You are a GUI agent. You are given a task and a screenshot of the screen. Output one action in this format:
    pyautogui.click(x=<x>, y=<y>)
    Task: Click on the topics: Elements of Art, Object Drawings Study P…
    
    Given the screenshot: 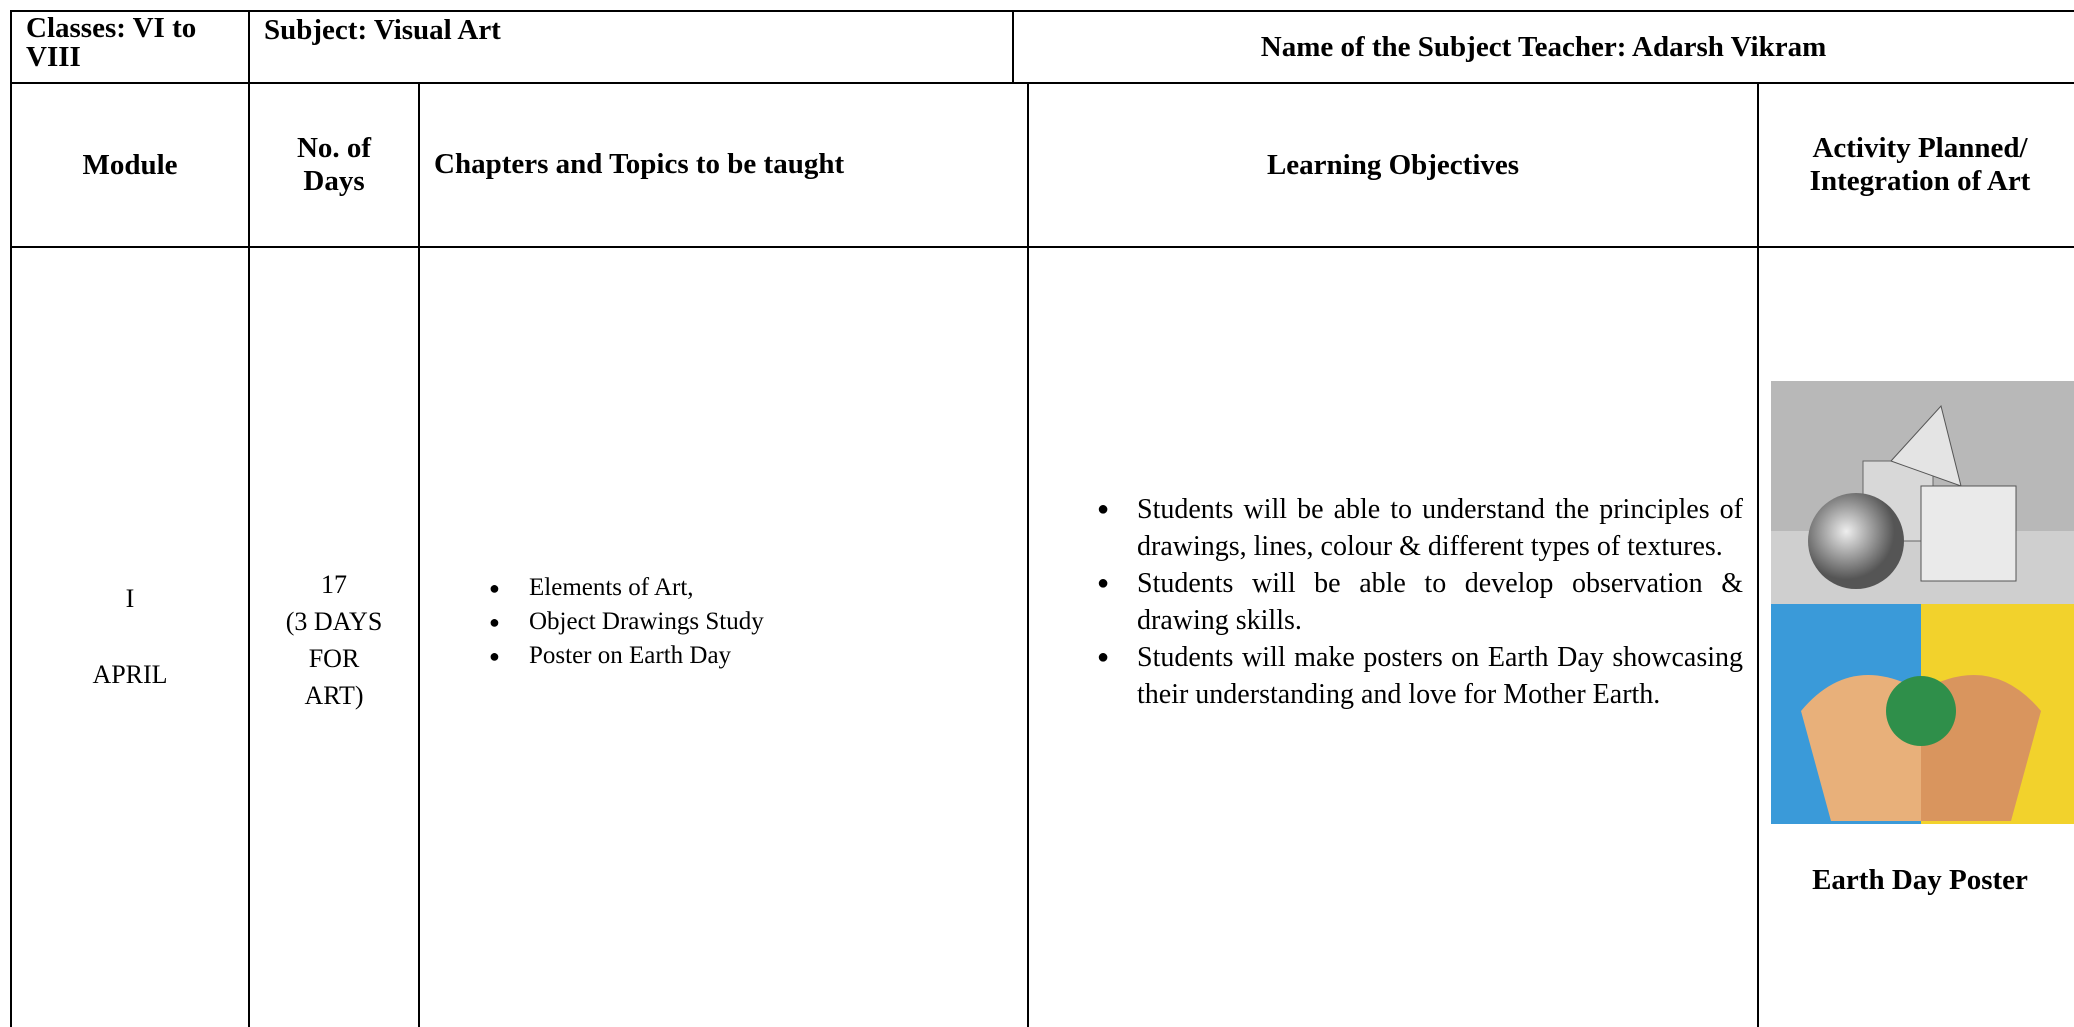 What is the action you would take?
    pyautogui.click(x=739, y=622)
    